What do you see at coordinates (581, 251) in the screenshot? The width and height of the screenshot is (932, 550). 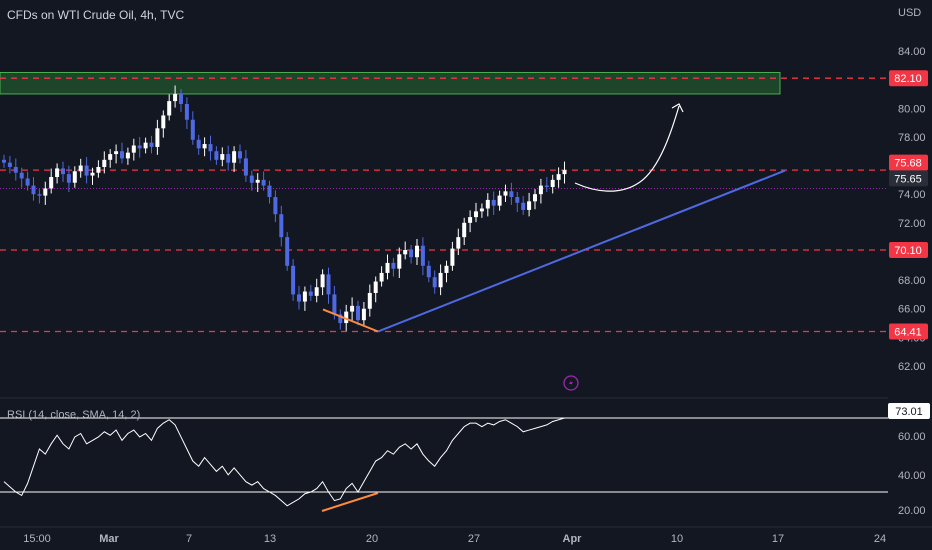 I see `ascending-trendline` at bounding box center [581, 251].